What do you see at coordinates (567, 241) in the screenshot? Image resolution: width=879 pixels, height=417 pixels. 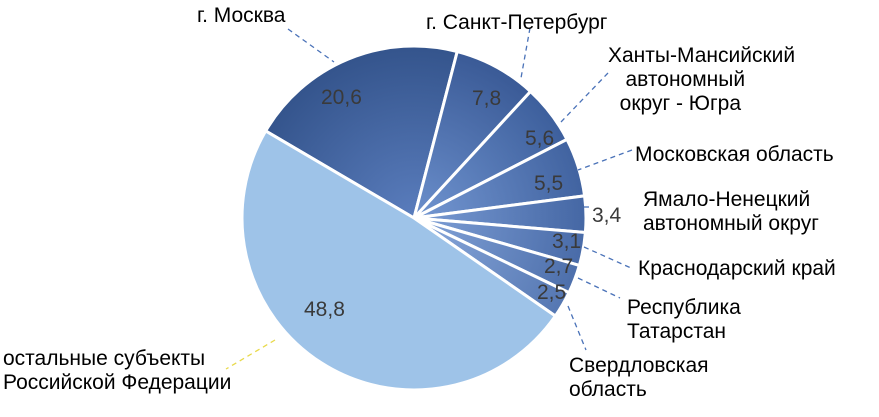 I see `value-krasnodar: 3,1` at bounding box center [567, 241].